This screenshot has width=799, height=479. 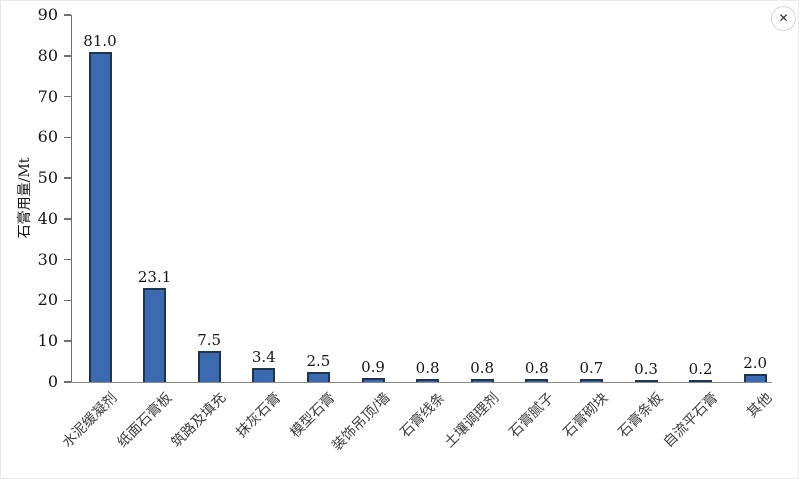 I want to click on bar-value-label: 0.3, so click(x=646, y=369).